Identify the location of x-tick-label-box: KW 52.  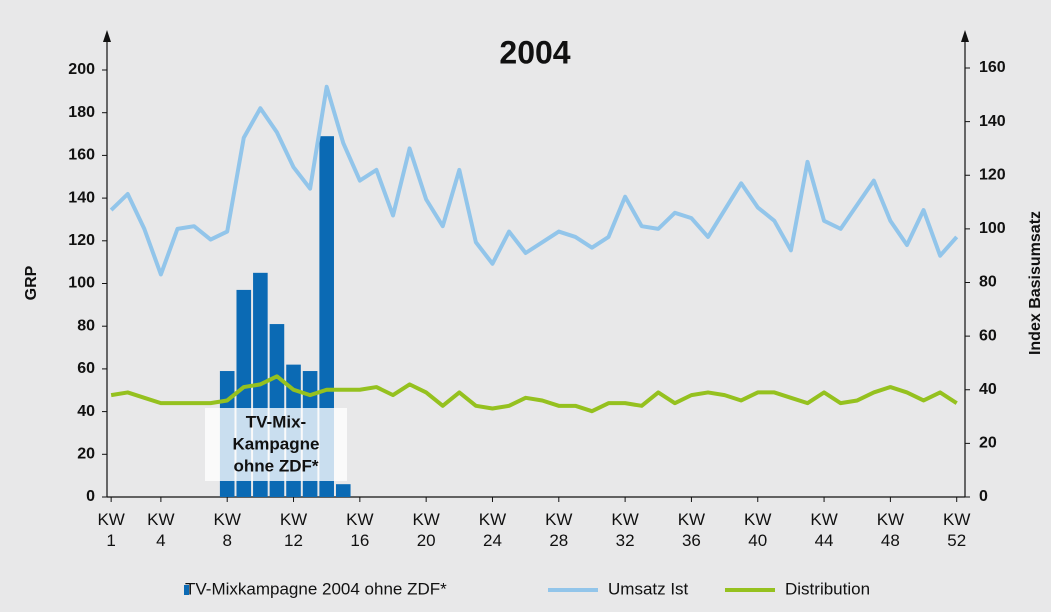
(957, 530).